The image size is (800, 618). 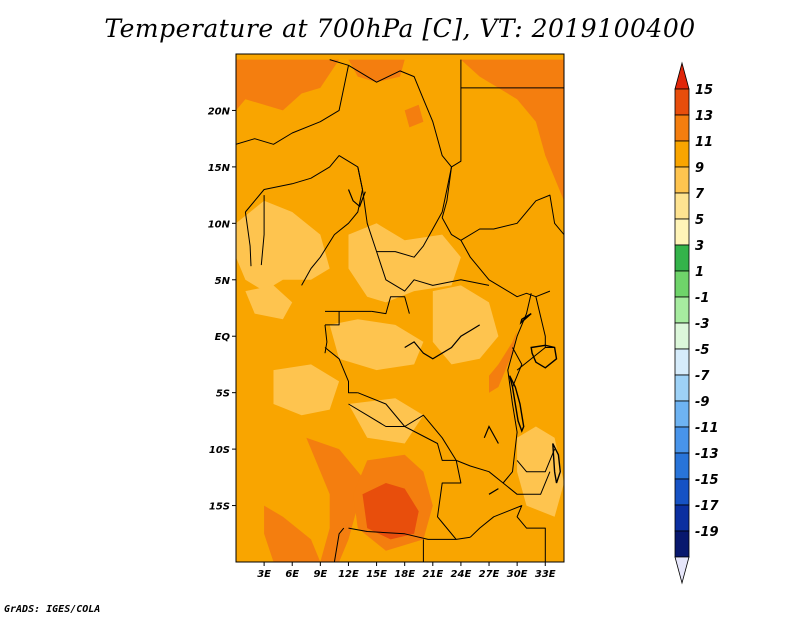 What do you see at coordinates (223, 394) in the screenshot?
I see `y-tick-label: 5S` at bounding box center [223, 394].